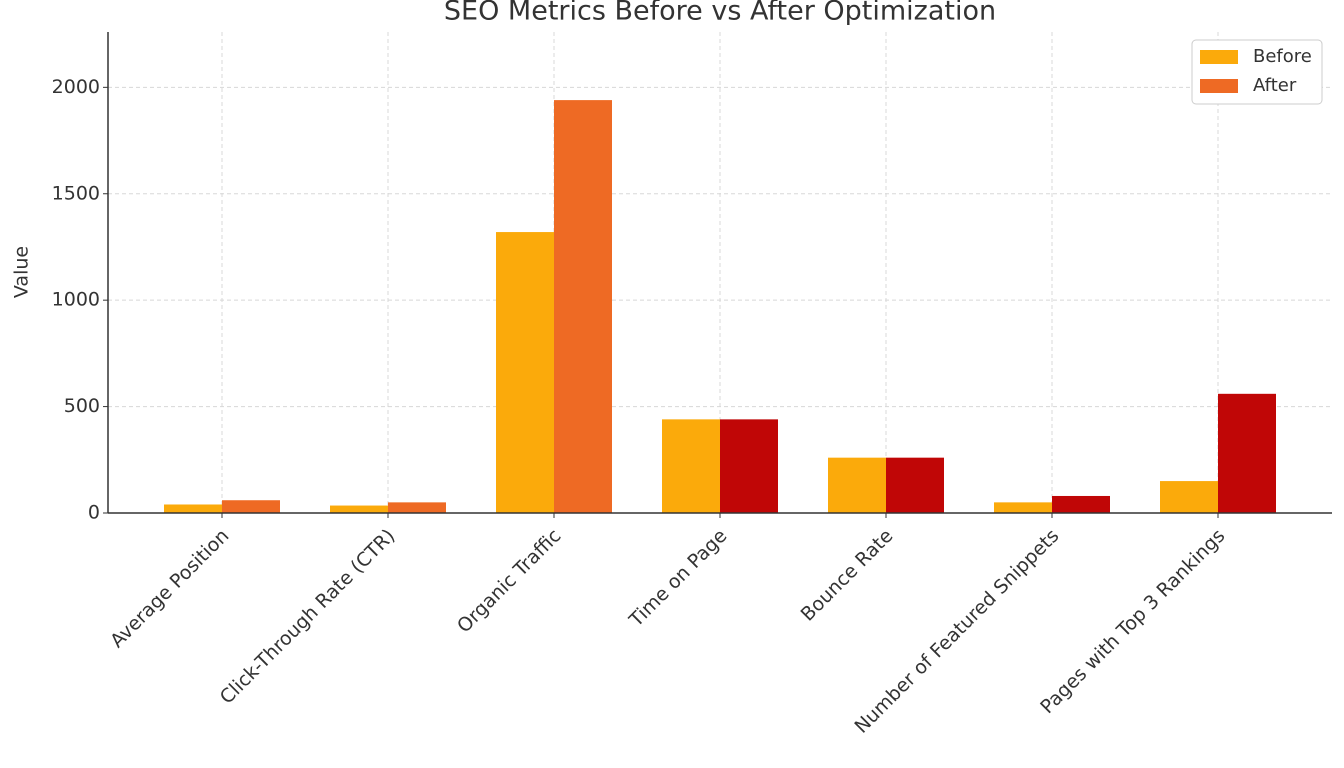 Image resolution: width=1344 pixels, height=768 pixels. I want to click on y-tick-label: 2000, so click(76, 87).